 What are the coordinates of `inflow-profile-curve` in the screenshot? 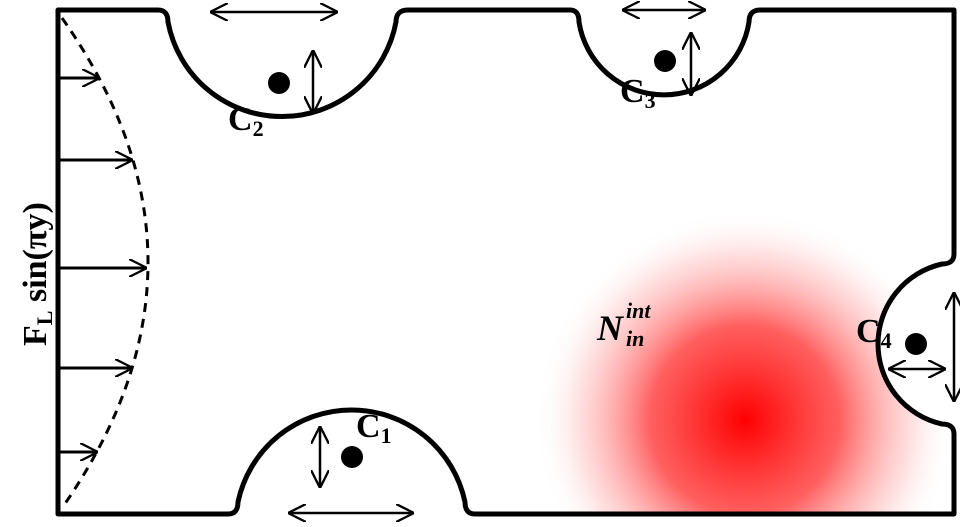 It's located at (105, 263).